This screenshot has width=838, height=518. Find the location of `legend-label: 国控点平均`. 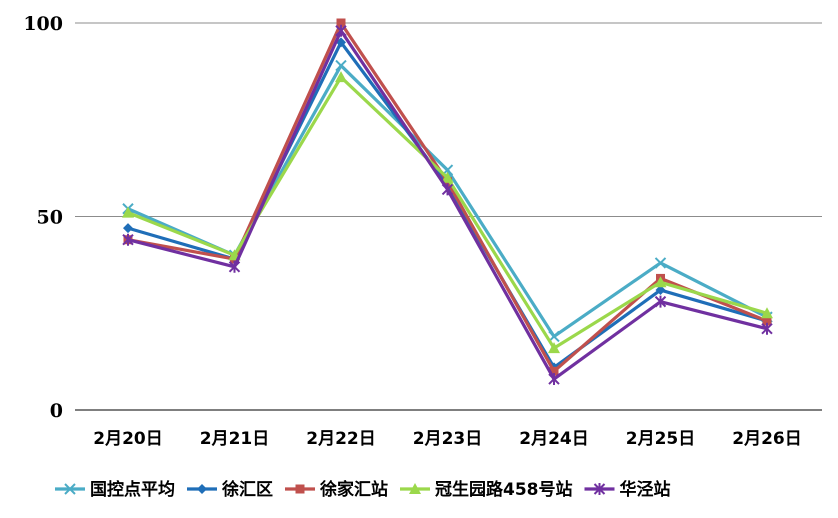

legend-label: 国控点平均 is located at coordinates (132, 489).